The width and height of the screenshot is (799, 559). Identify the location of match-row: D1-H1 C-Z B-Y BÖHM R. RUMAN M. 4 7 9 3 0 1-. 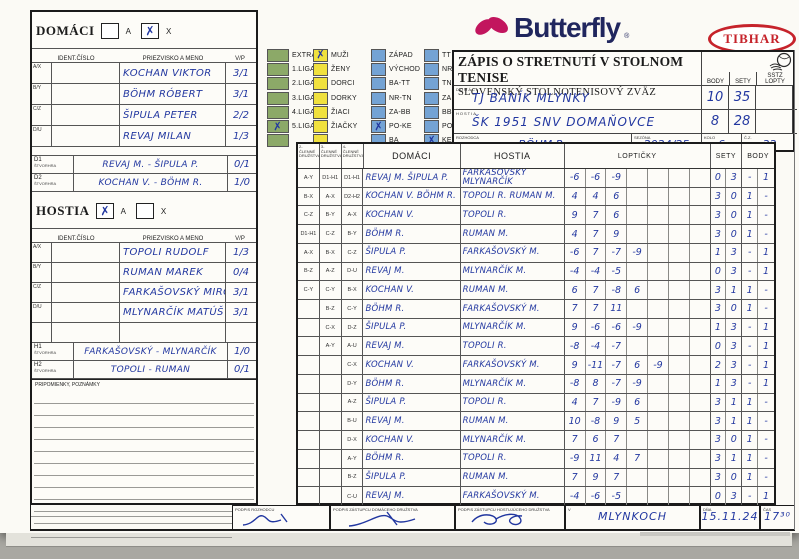
(536, 234).